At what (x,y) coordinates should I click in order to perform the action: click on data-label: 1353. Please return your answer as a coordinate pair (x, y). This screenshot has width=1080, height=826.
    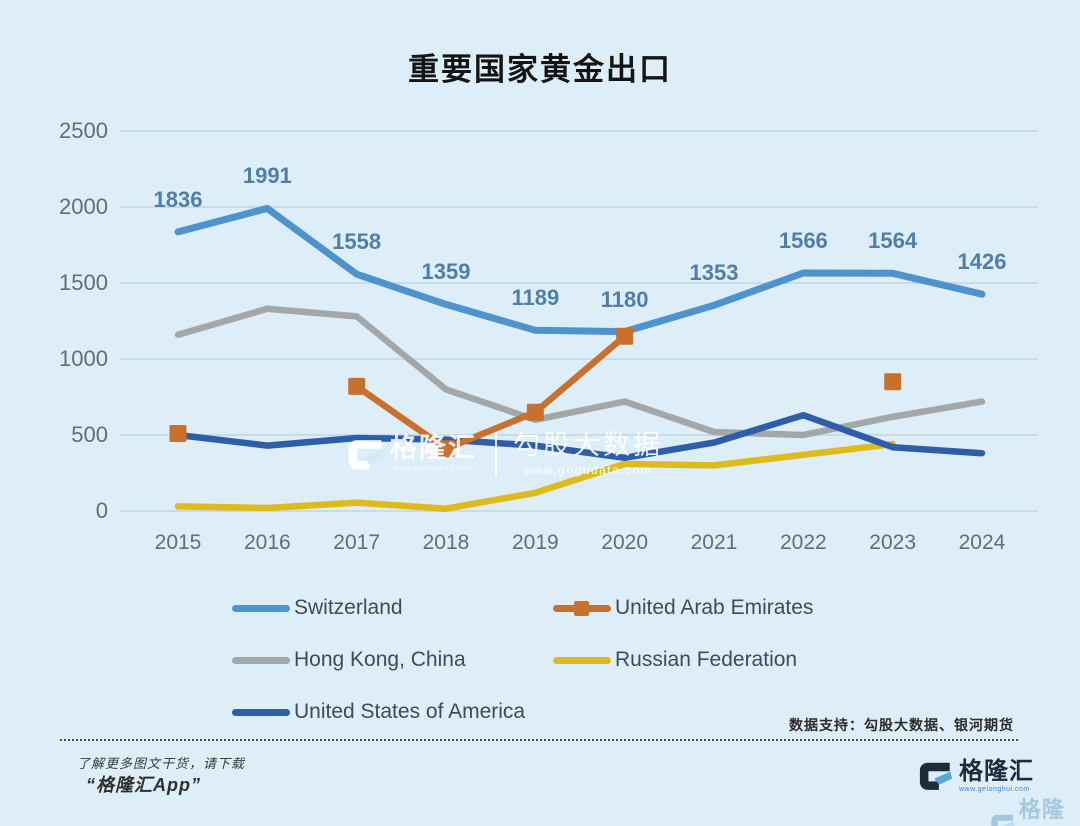
    Looking at the image, I should click on (714, 273).